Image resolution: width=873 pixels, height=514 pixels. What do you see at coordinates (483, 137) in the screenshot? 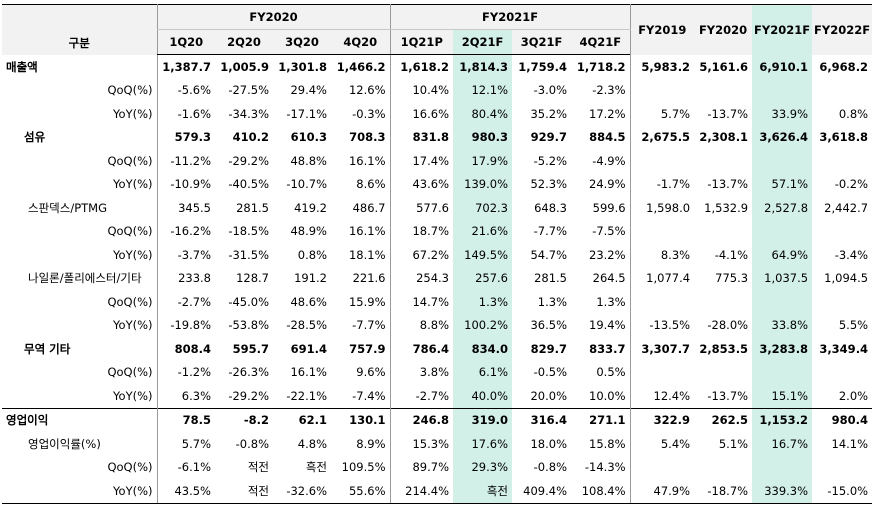
I see `quarter-cell: 980.3` at bounding box center [483, 137].